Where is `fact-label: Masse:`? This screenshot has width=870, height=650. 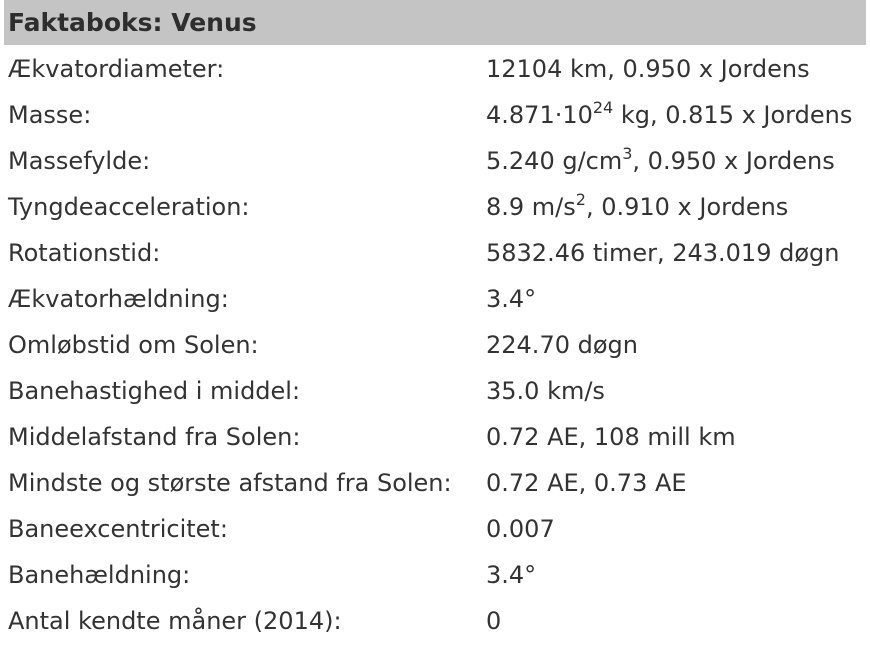 fact-label: Masse: is located at coordinates (50, 115).